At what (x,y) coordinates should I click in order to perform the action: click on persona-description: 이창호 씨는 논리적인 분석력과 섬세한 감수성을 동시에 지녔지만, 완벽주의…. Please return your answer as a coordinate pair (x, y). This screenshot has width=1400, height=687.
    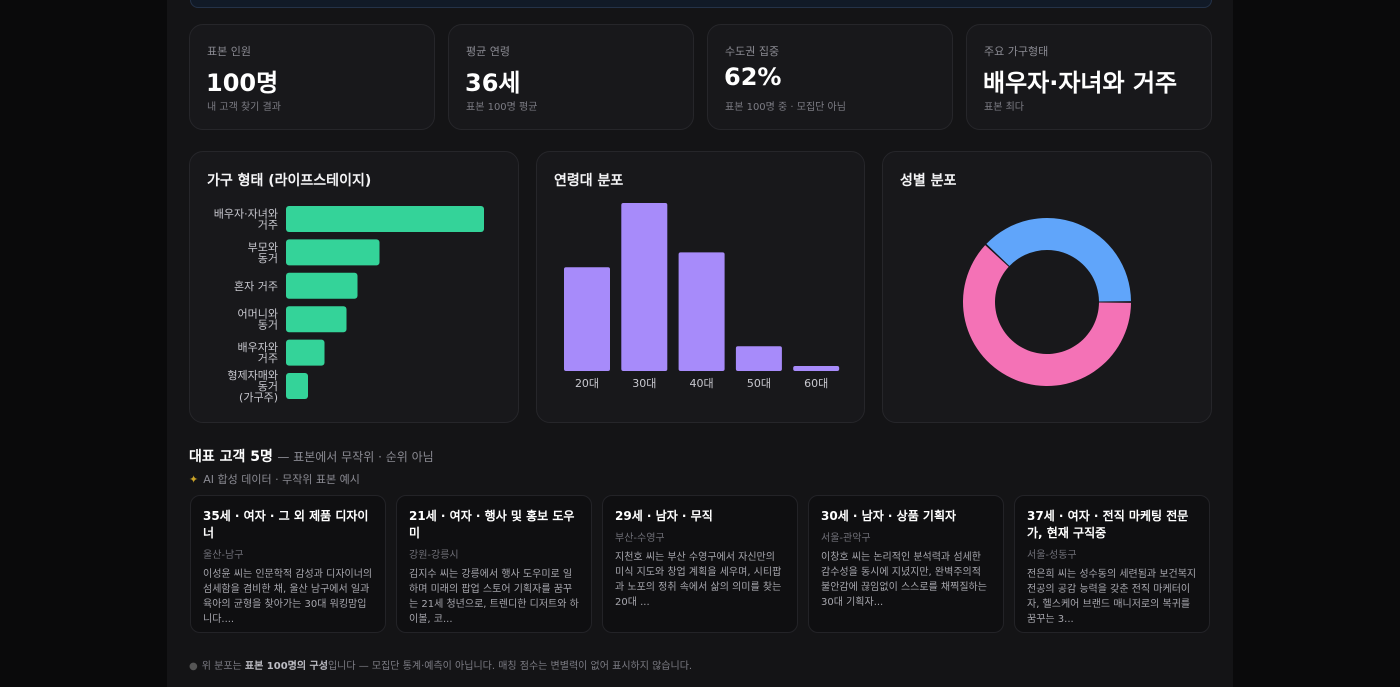
    Looking at the image, I should click on (904, 580).